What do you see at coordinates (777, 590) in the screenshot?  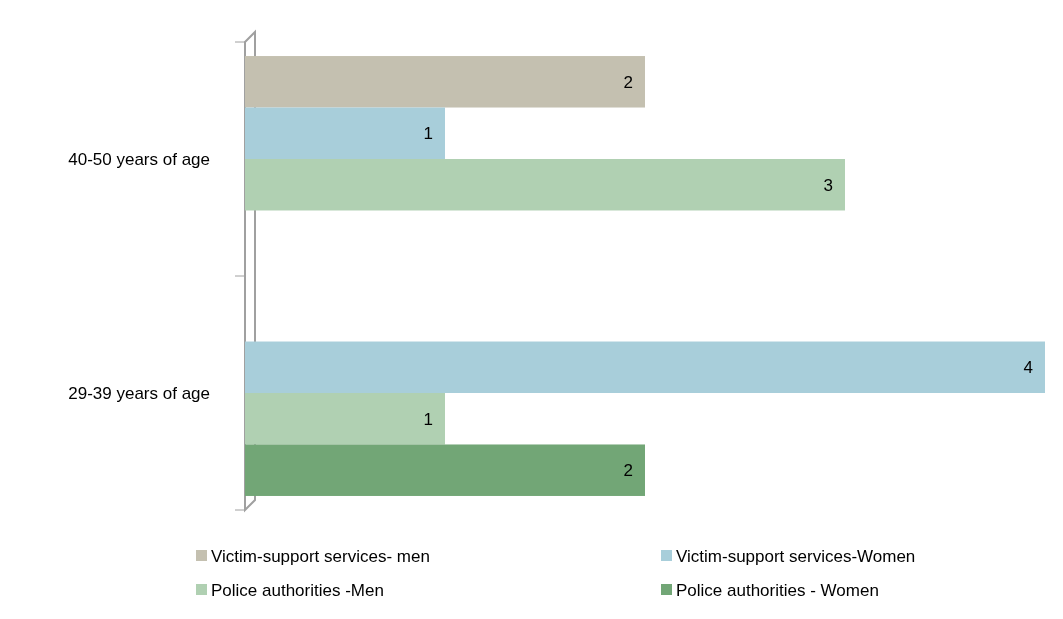 I see `legend-label: Police authorities - Women` at bounding box center [777, 590].